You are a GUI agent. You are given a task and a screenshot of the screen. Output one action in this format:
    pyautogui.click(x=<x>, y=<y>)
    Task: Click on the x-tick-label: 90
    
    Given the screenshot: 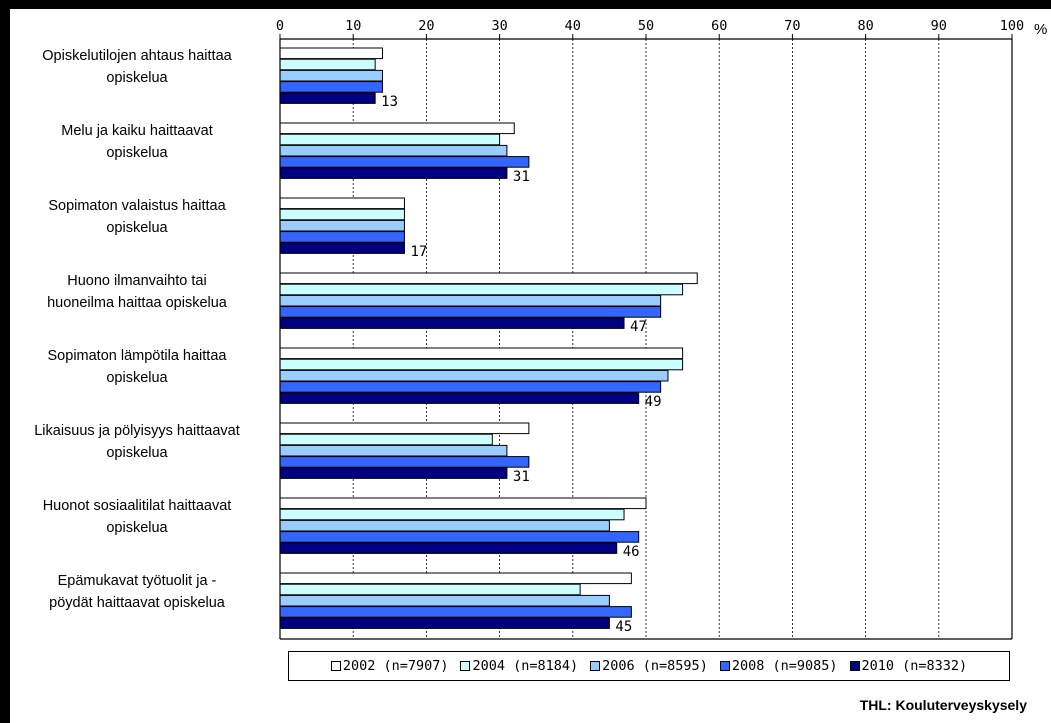 What is the action you would take?
    pyautogui.click(x=939, y=26)
    